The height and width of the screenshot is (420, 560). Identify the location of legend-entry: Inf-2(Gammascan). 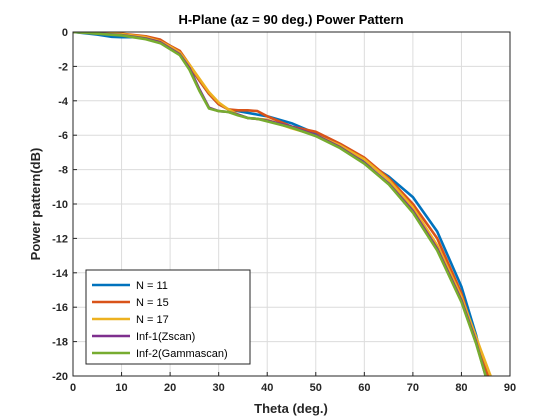
(182, 354).